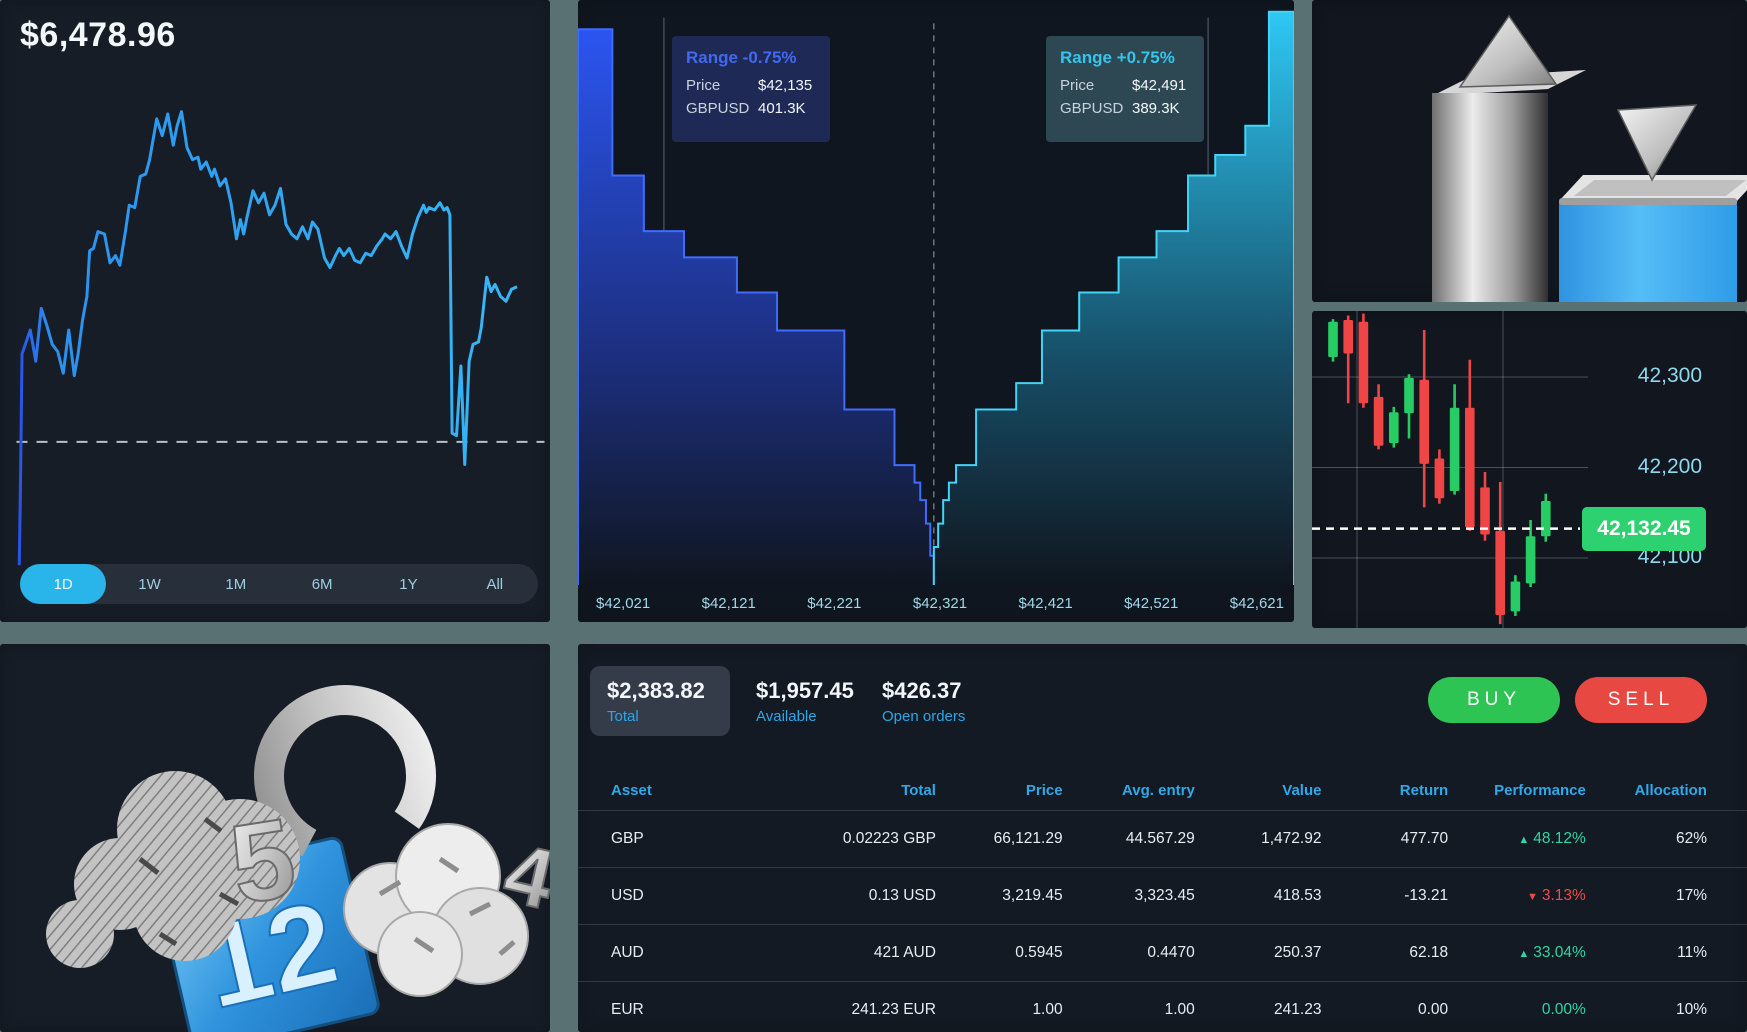  Describe the element at coordinates (1691, 1009) in the screenshot. I see `allocation-cell: 10%` at that location.